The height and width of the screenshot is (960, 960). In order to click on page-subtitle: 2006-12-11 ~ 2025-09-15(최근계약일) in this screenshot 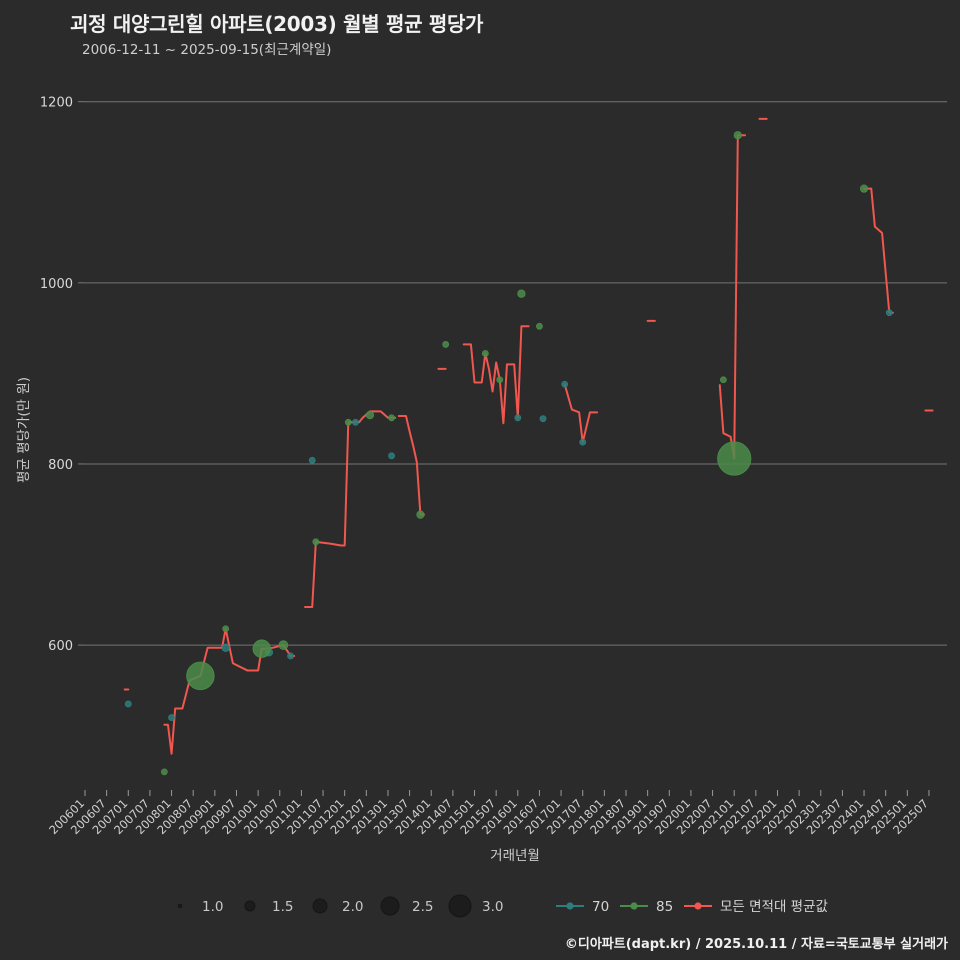, I will do `click(207, 50)`.